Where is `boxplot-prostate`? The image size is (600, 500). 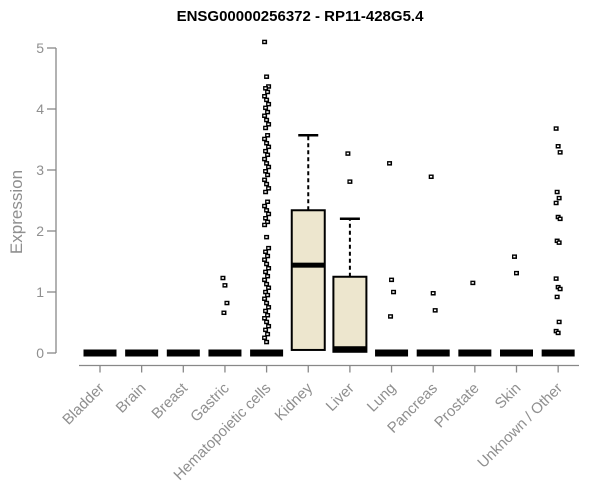 boxplot-prostate is located at coordinates (475, 318).